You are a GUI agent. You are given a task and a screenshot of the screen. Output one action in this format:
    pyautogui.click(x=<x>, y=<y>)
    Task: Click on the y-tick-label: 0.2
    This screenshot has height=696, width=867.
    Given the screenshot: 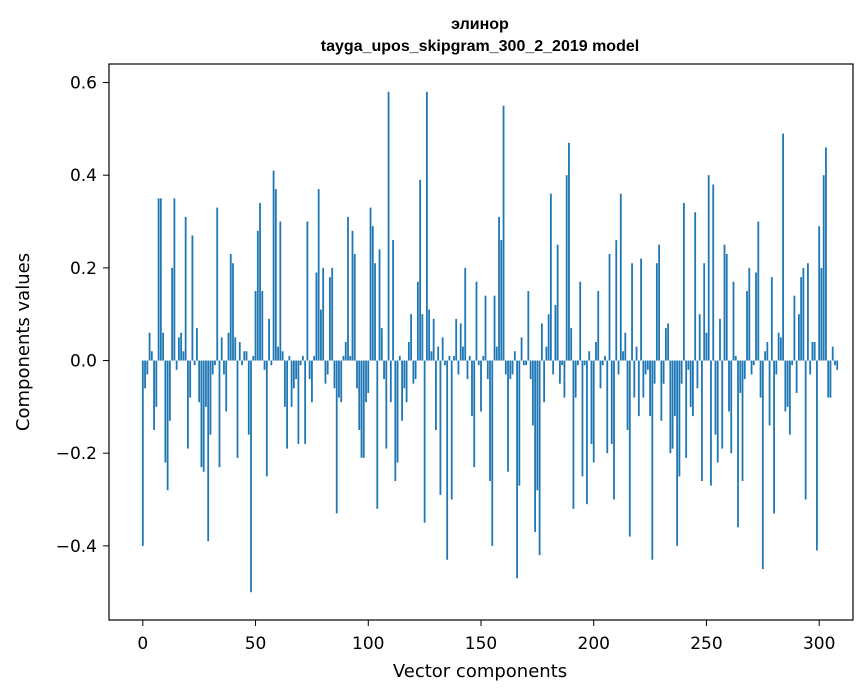 What is the action you would take?
    pyautogui.click(x=83, y=269)
    